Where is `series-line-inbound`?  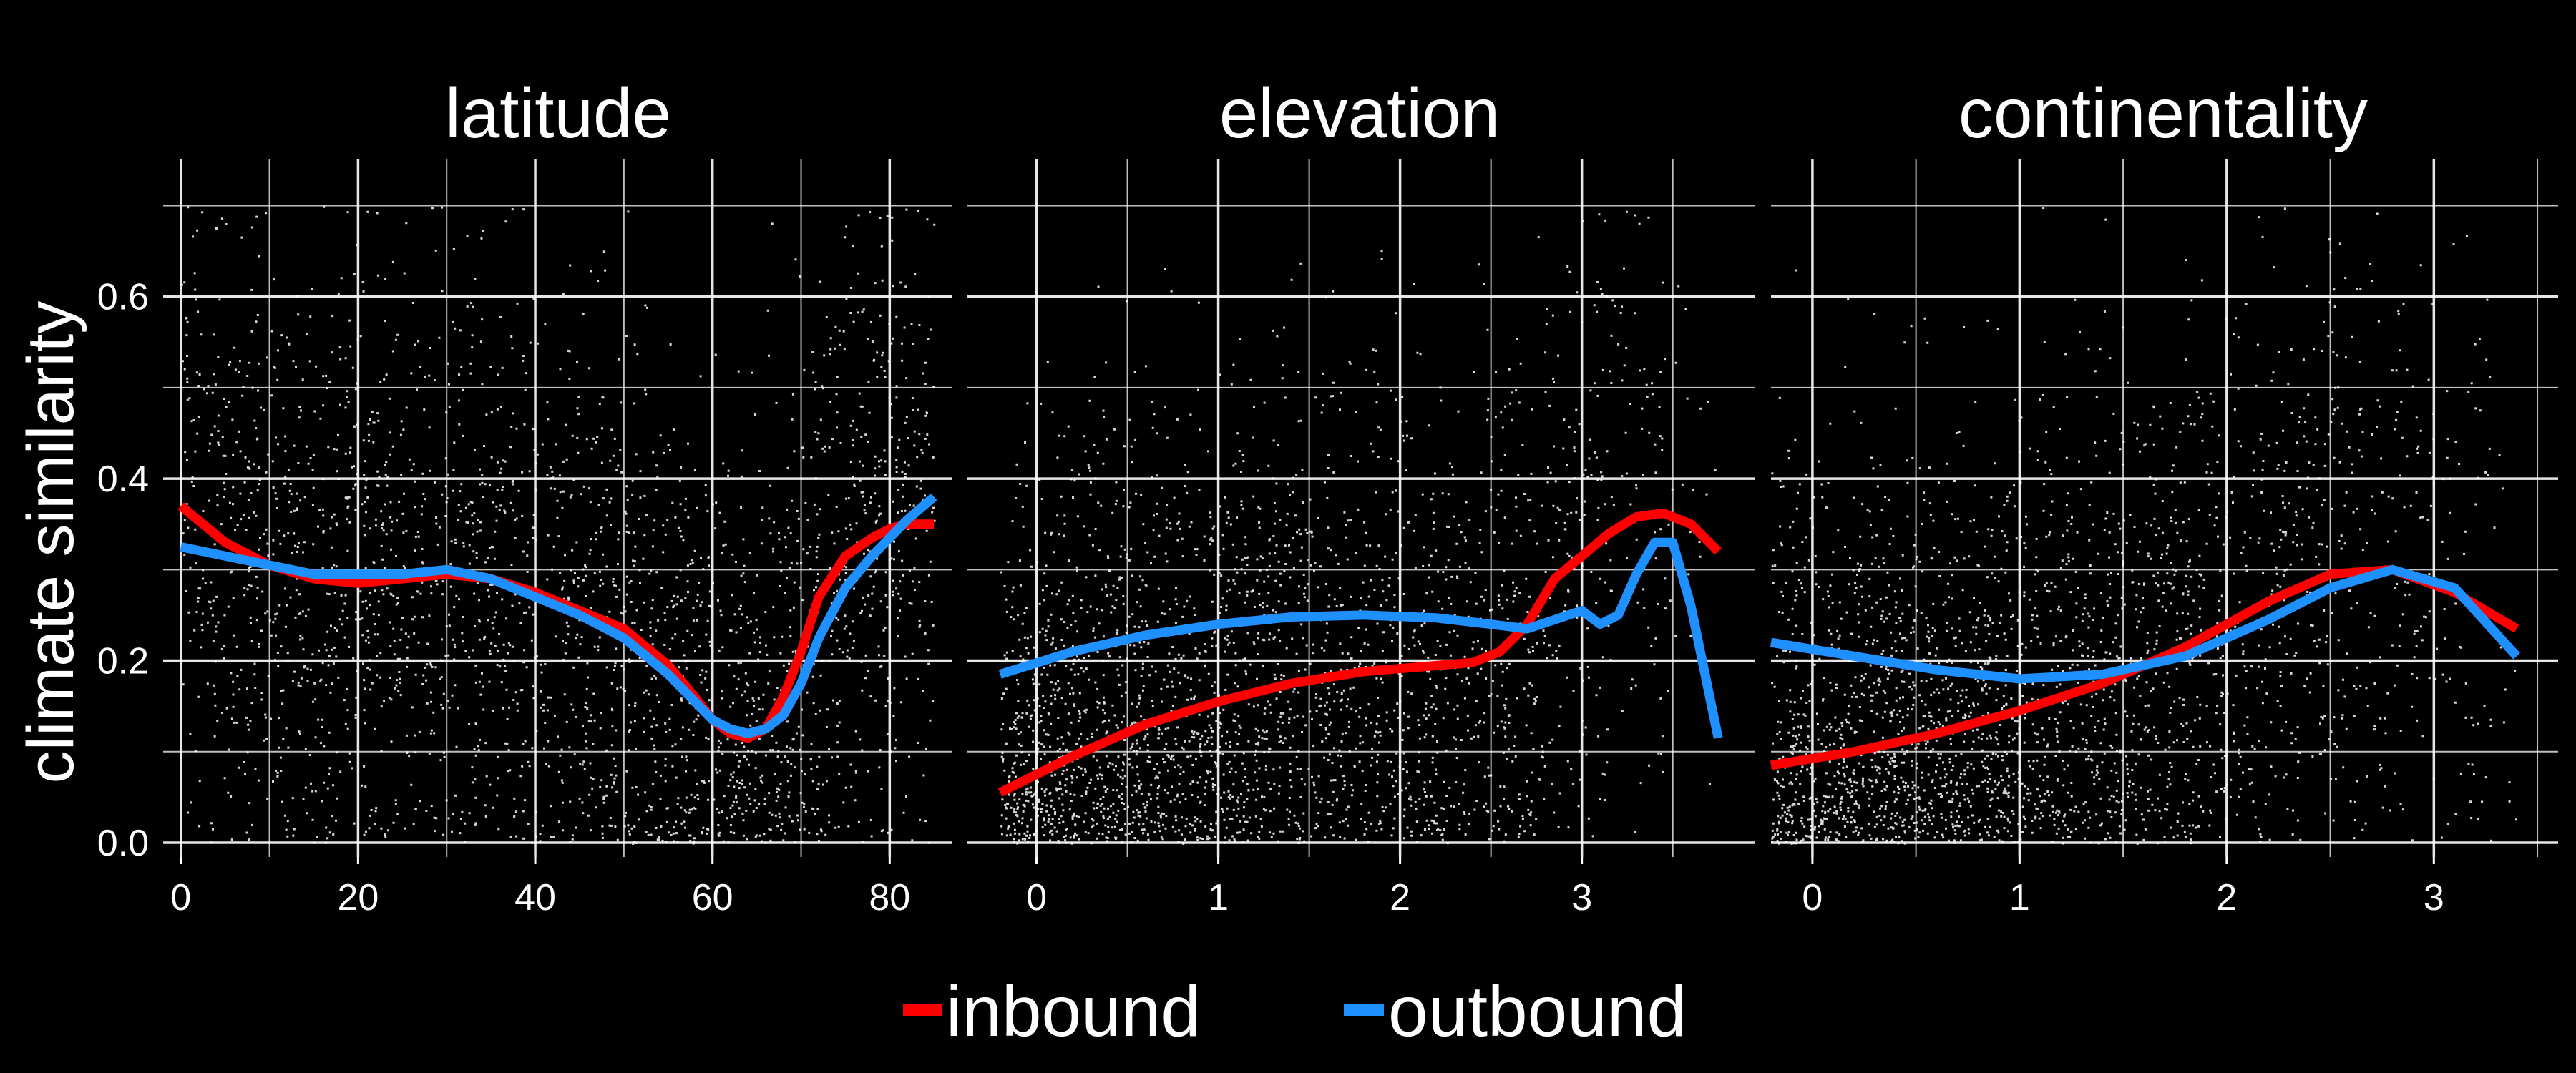
series-line-inbound is located at coordinates (1359, 653).